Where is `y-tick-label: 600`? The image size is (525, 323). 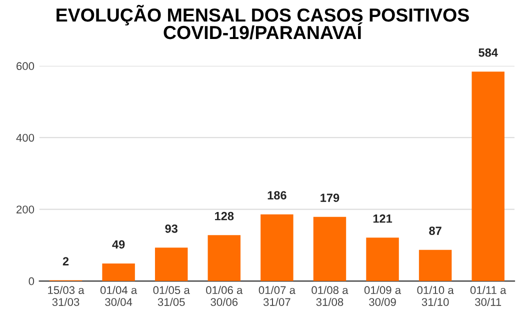
y-tick-label: 600 is located at coordinates (25, 66).